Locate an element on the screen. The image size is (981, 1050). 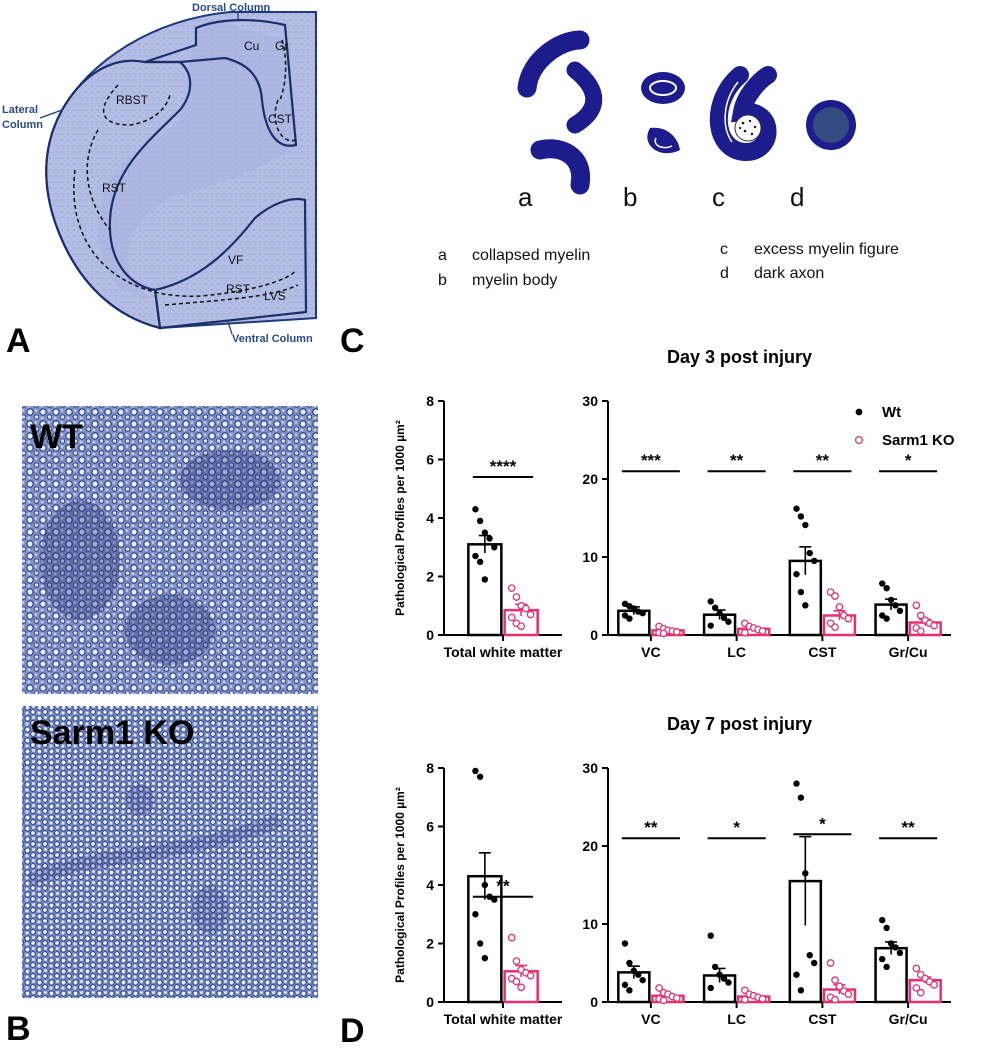
tract-label-lvs: LVS is located at coordinates (275, 296).